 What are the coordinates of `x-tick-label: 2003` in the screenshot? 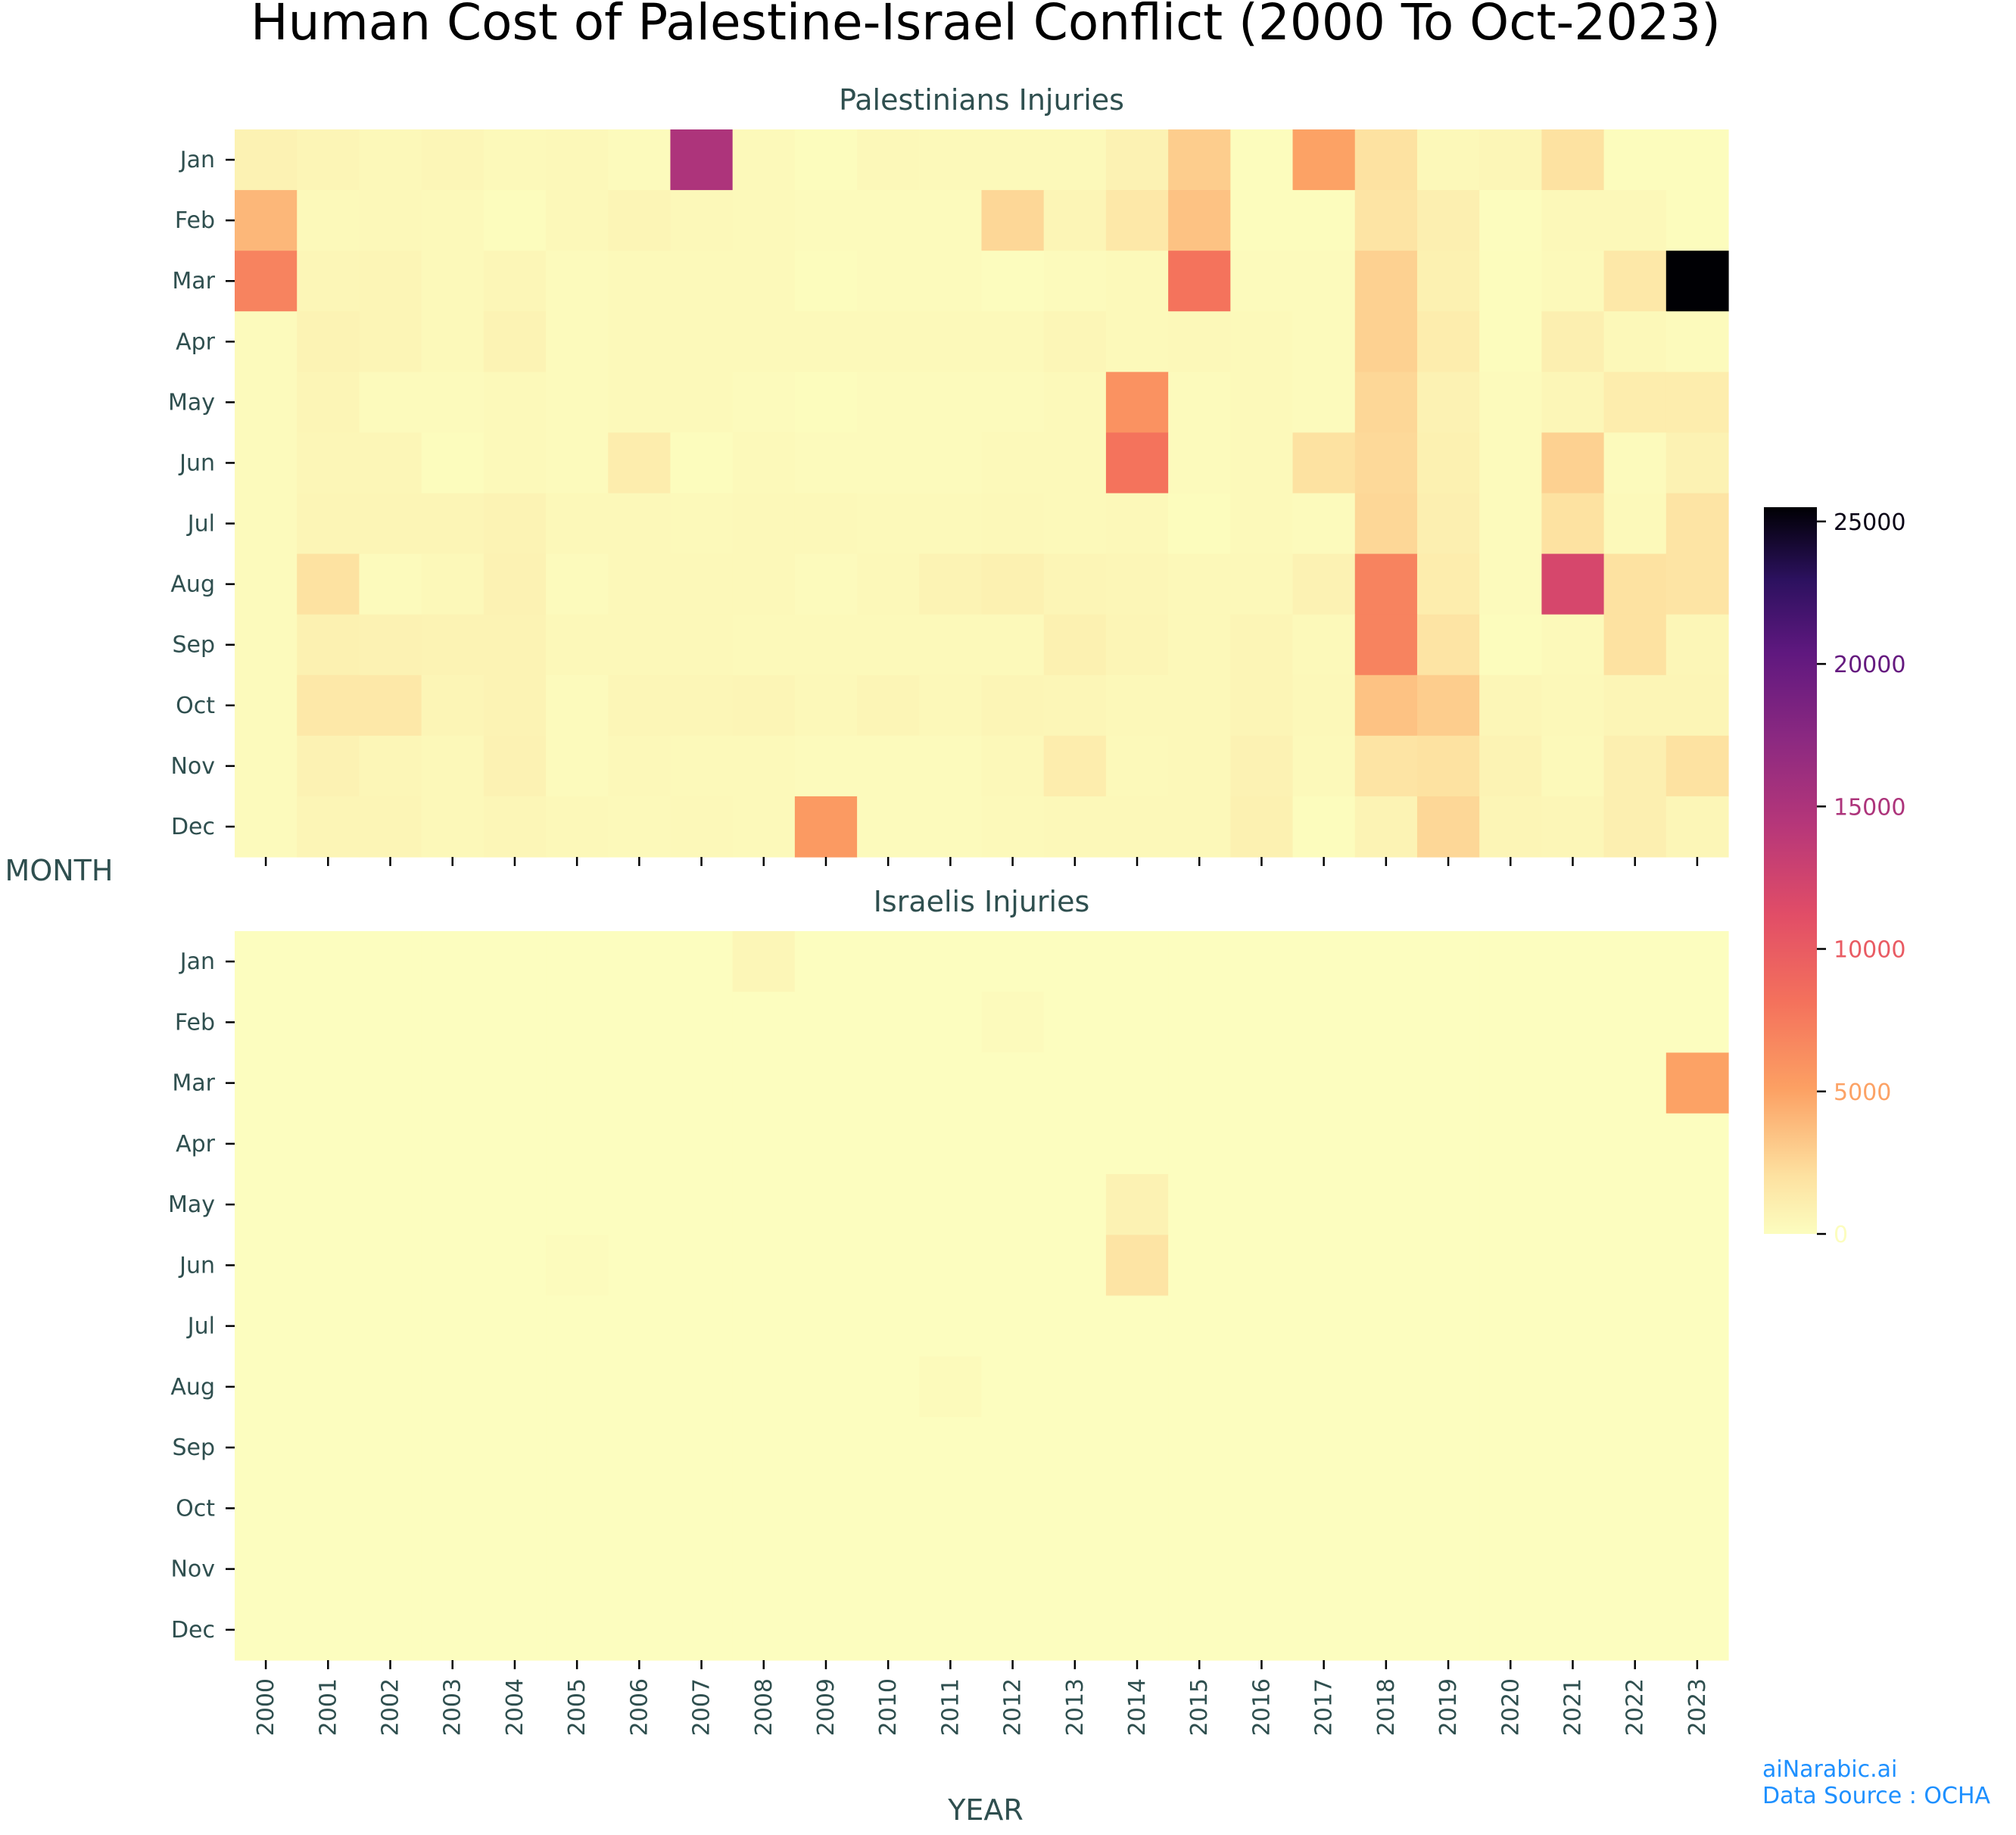 It's located at (453, 1707).